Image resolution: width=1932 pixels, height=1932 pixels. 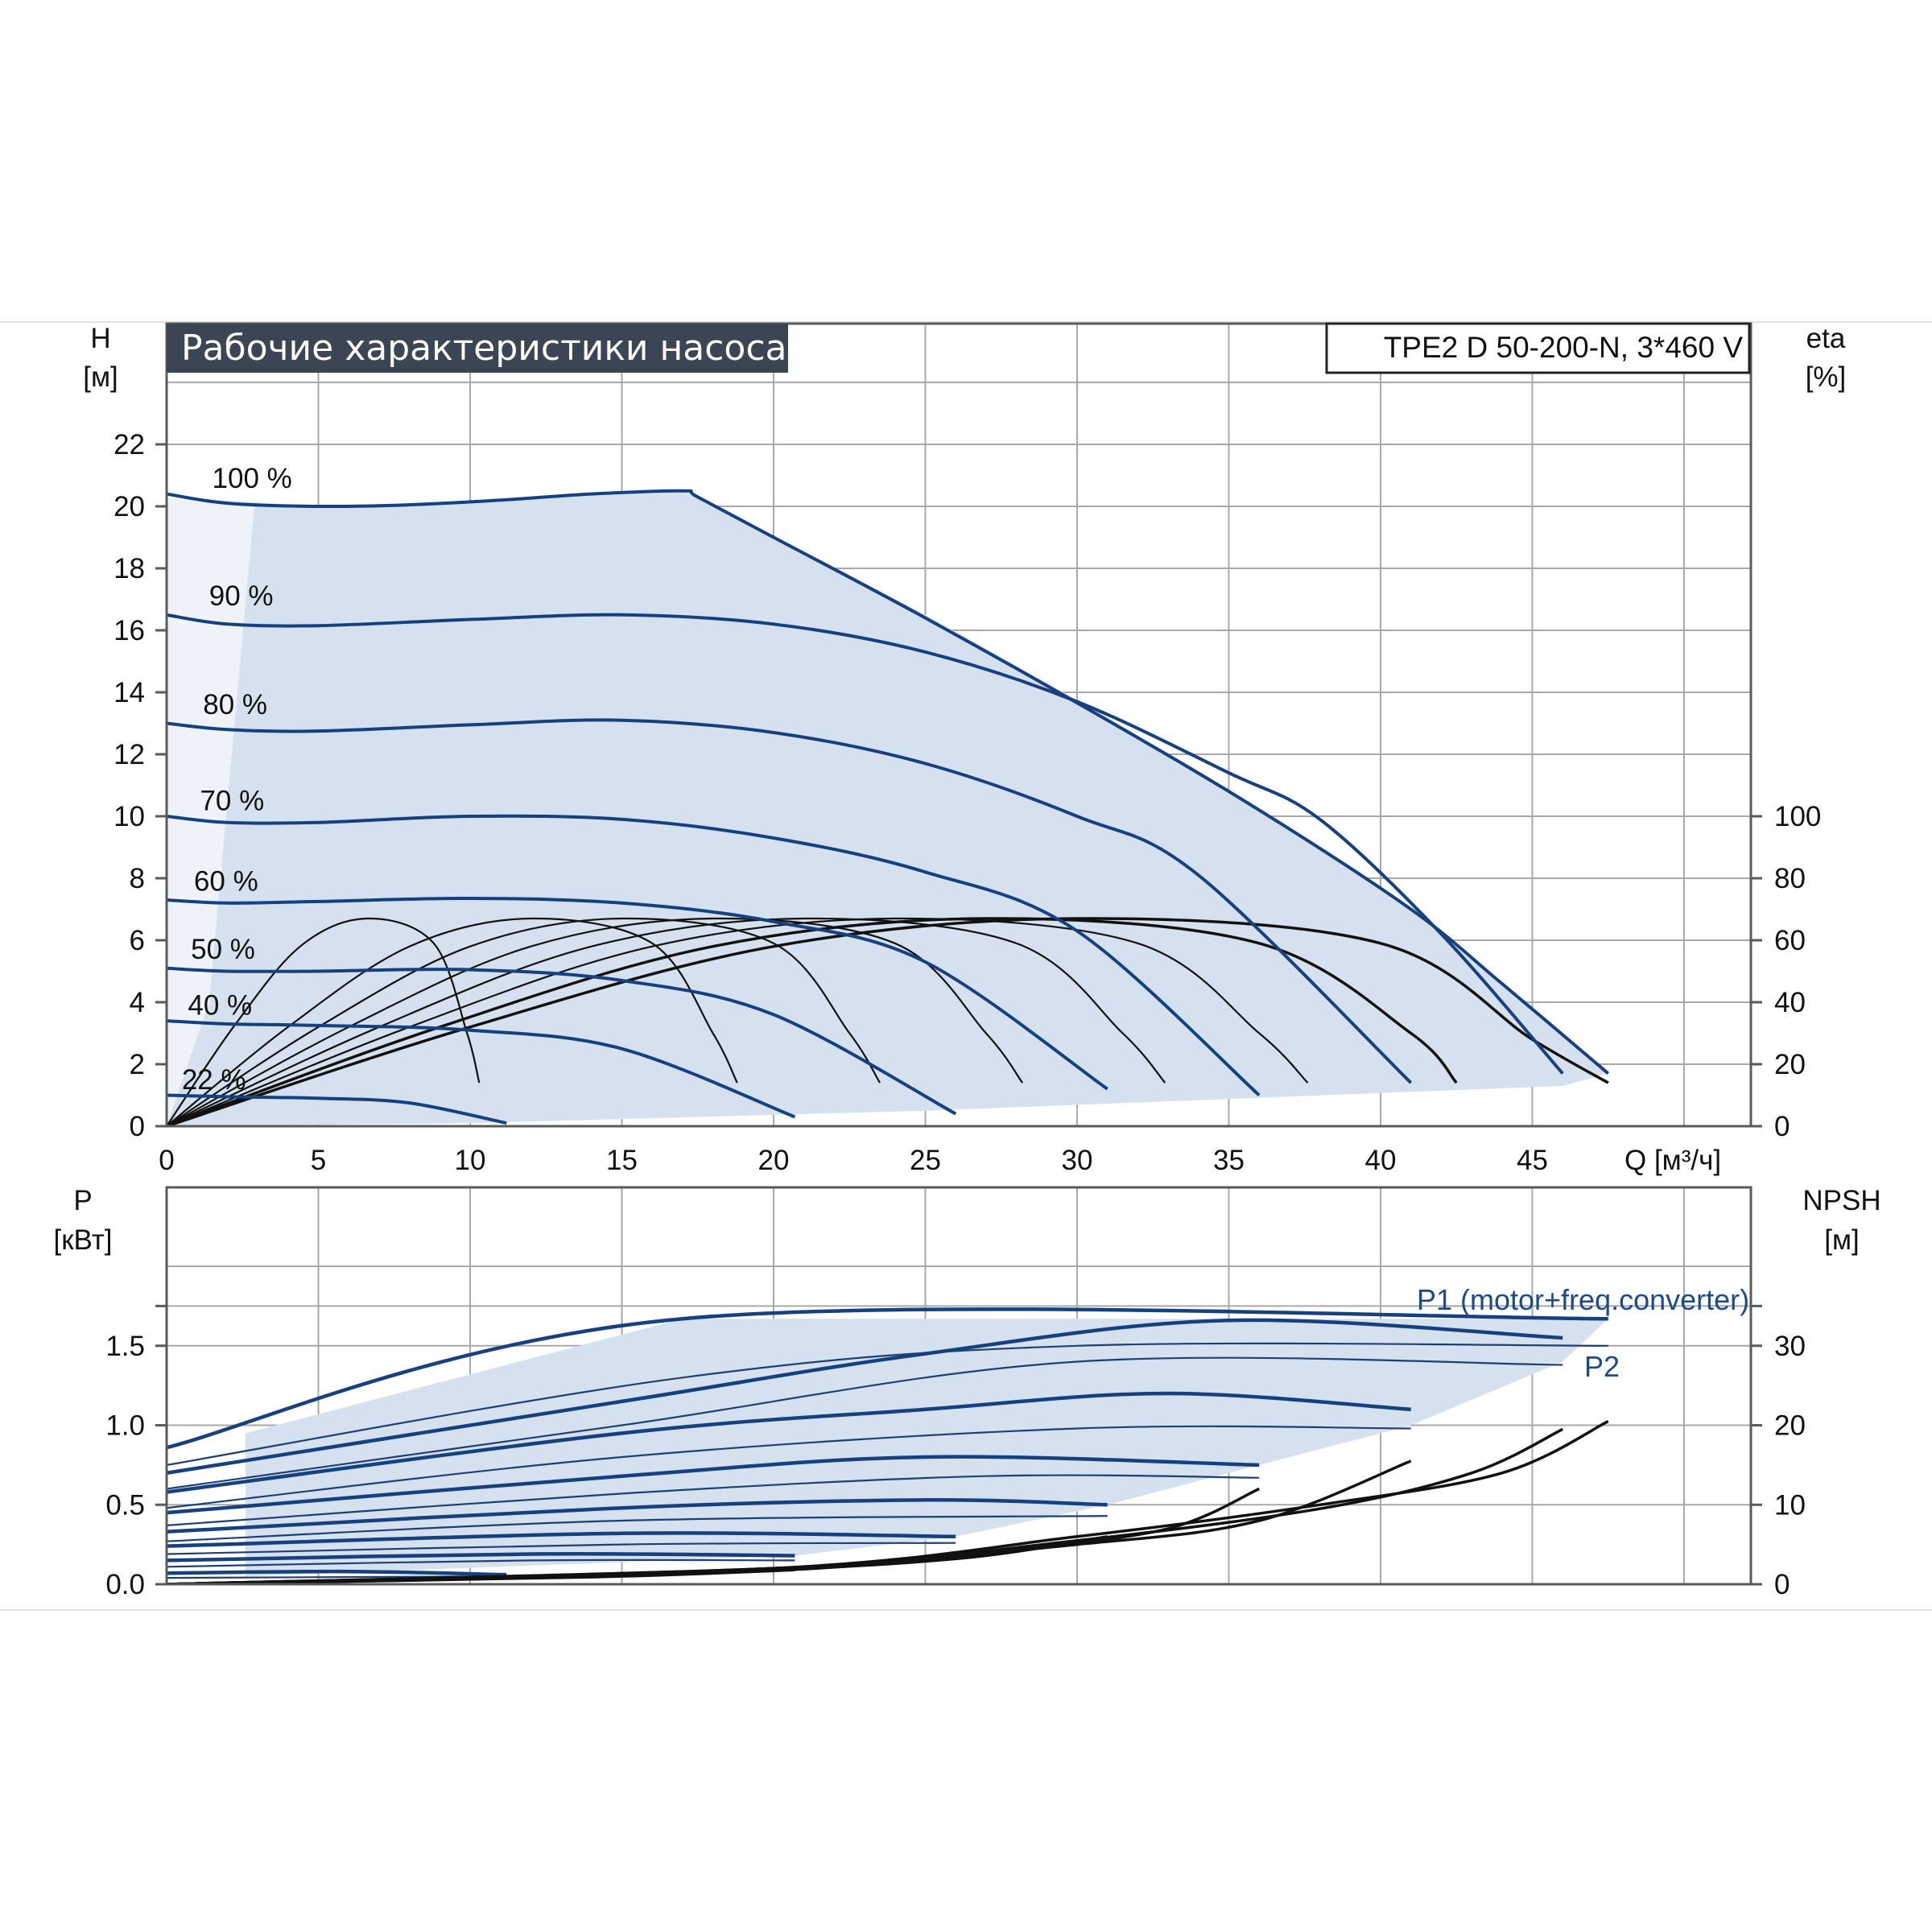 I want to click on chart-title: Рабочие характеристики насоса, so click(x=483, y=348).